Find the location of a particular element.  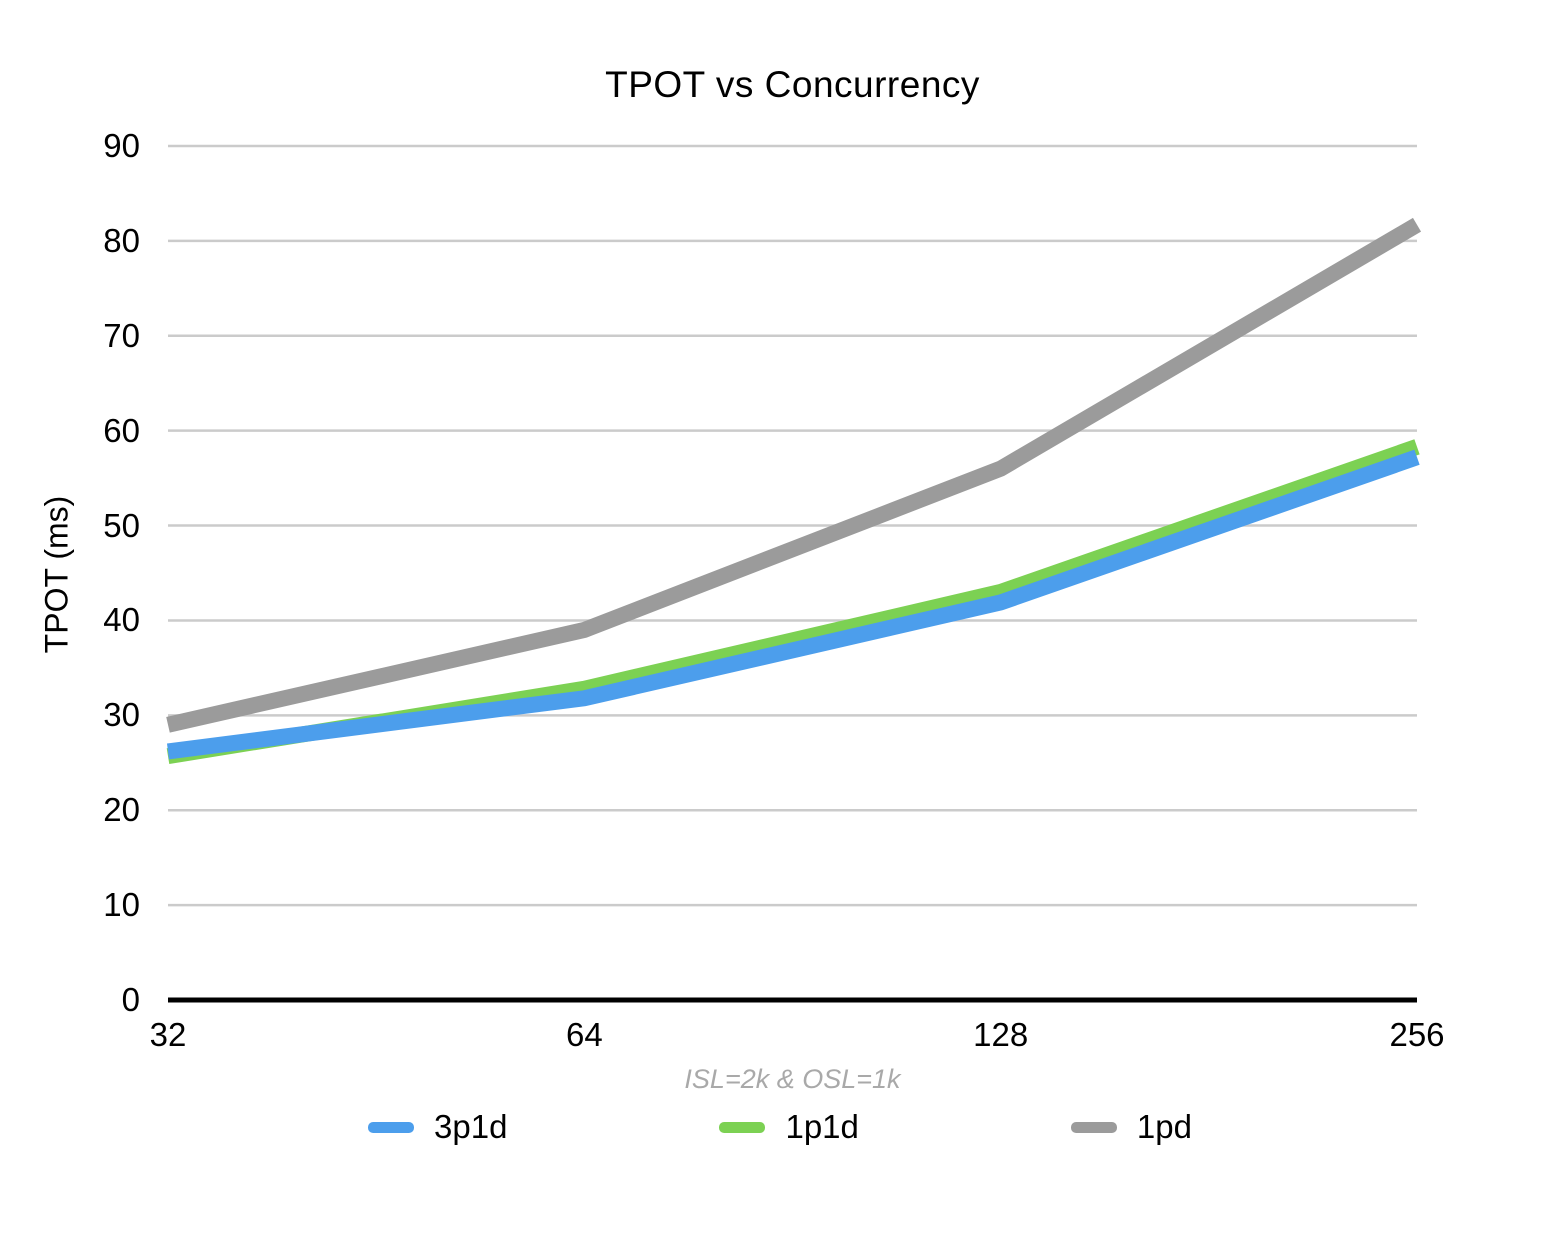

y-tick-label-50: 50 is located at coordinates (121, 525).